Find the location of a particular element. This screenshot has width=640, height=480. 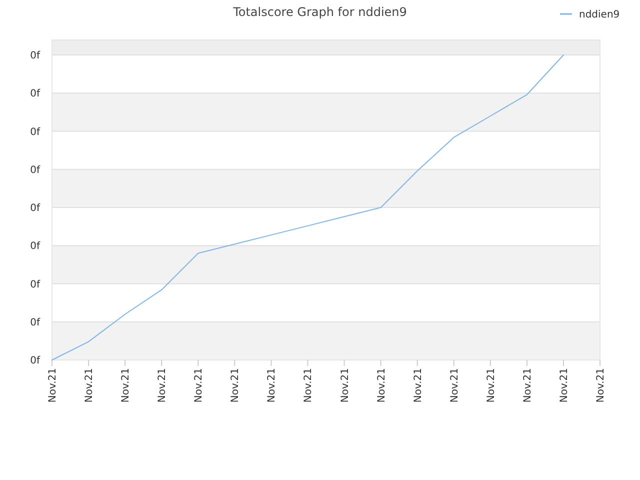

chart-title: Totalscore Graph for nddien9 is located at coordinates (319, 12).